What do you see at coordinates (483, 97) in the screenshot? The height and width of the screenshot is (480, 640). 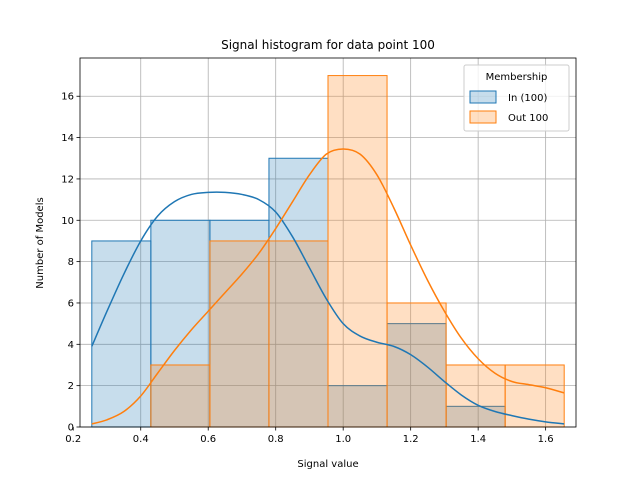 I see `legend-swatch-in` at bounding box center [483, 97].